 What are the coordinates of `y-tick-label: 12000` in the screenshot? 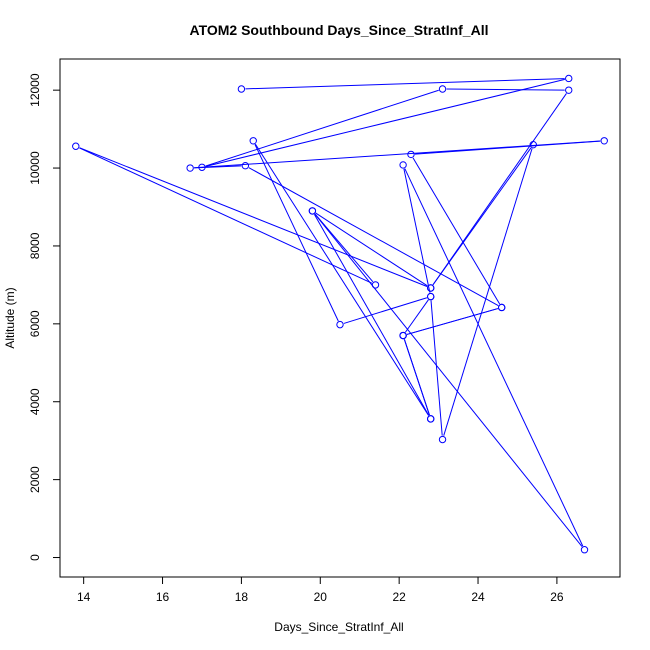 It's located at (35, 90).